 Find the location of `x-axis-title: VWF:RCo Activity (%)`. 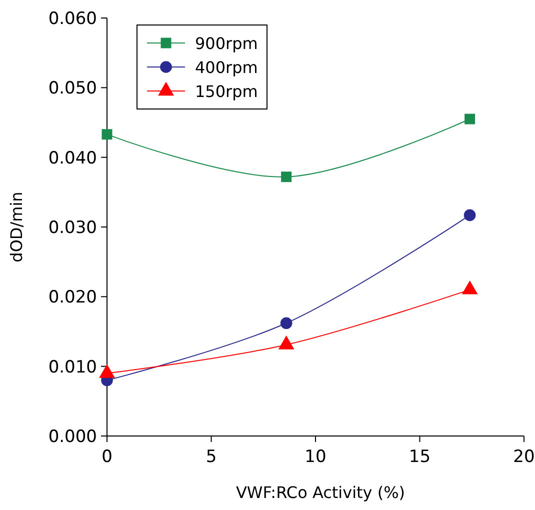

x-axis-title: VWF:RCo Activity (%) is located at coordinates (321, 492).